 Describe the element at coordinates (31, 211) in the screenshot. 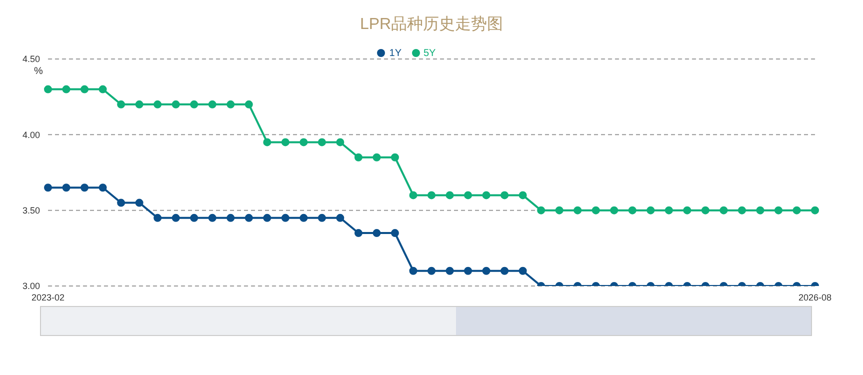

I see `y-tick-label: 3.50` at that location.